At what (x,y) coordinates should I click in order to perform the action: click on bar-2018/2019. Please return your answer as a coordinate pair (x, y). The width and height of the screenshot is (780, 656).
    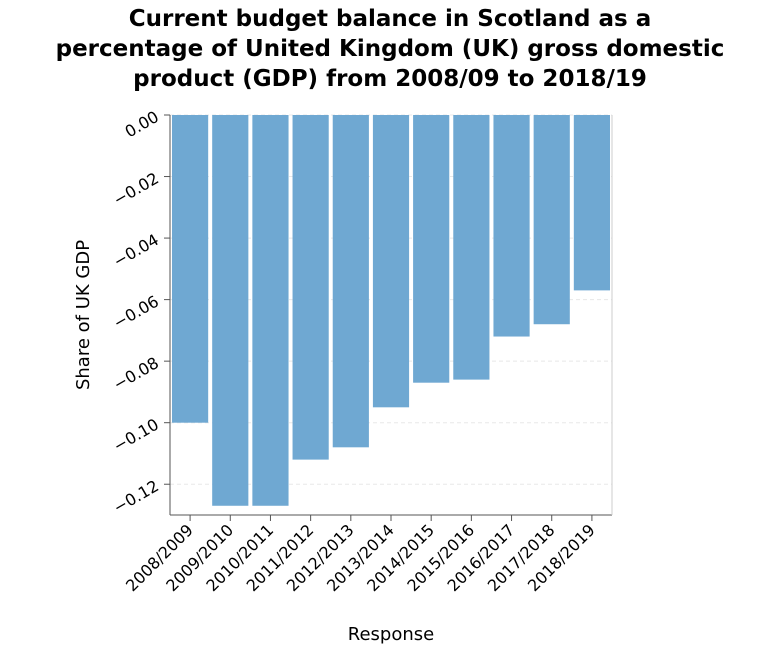
    Looking at the image, I should click on (591, 203).